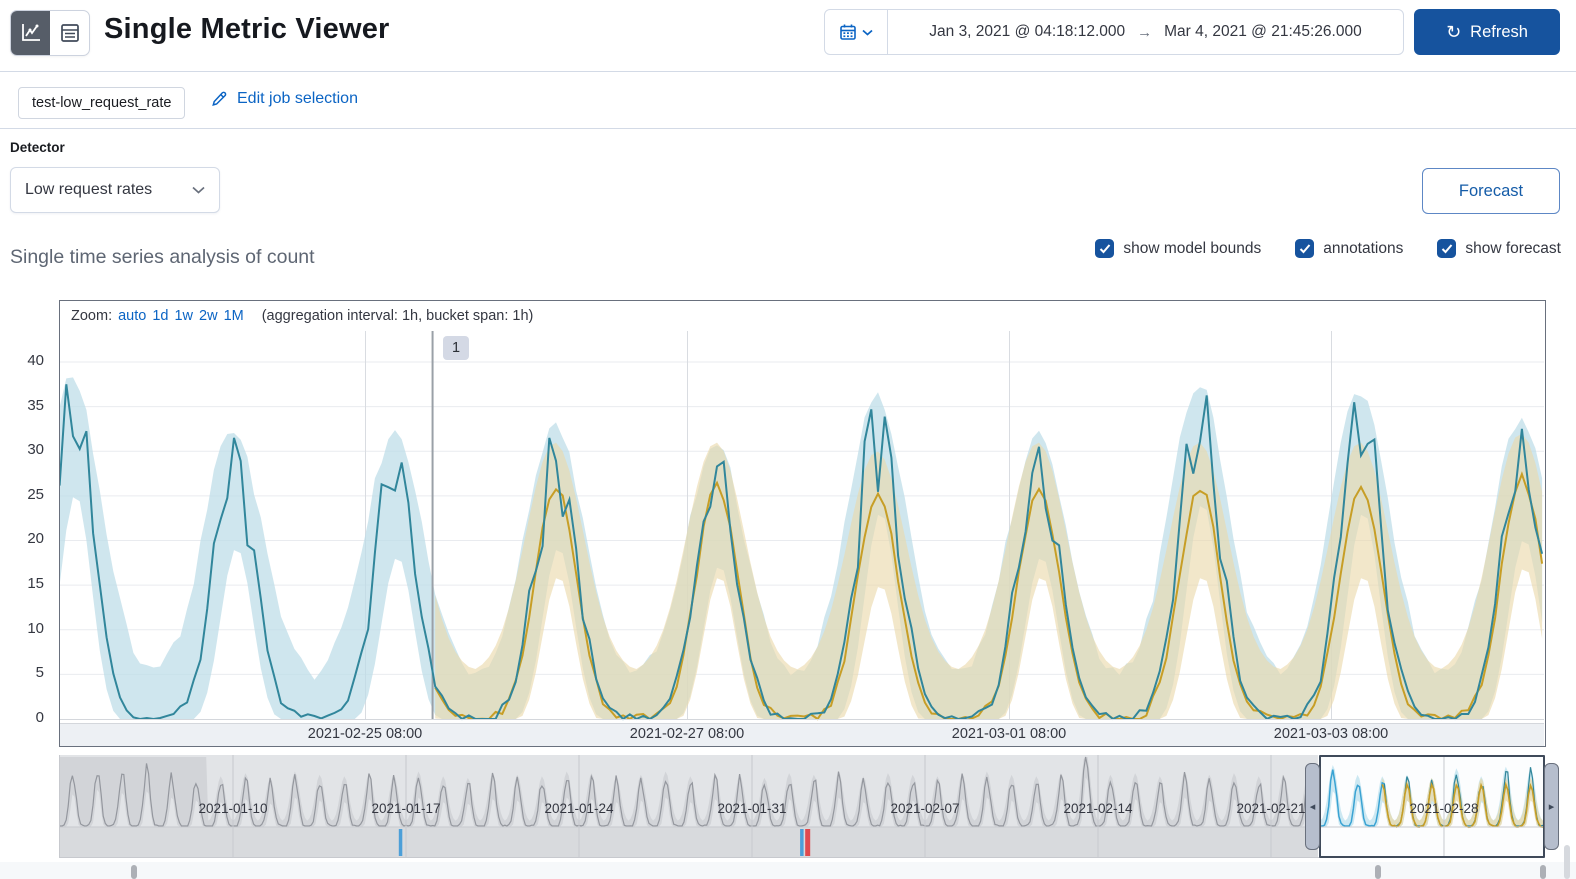  What do you see at coordinates (233, 316) in the screenshot?
I see `zoom-link-1M: 1M` at bounding box center [233, 316].